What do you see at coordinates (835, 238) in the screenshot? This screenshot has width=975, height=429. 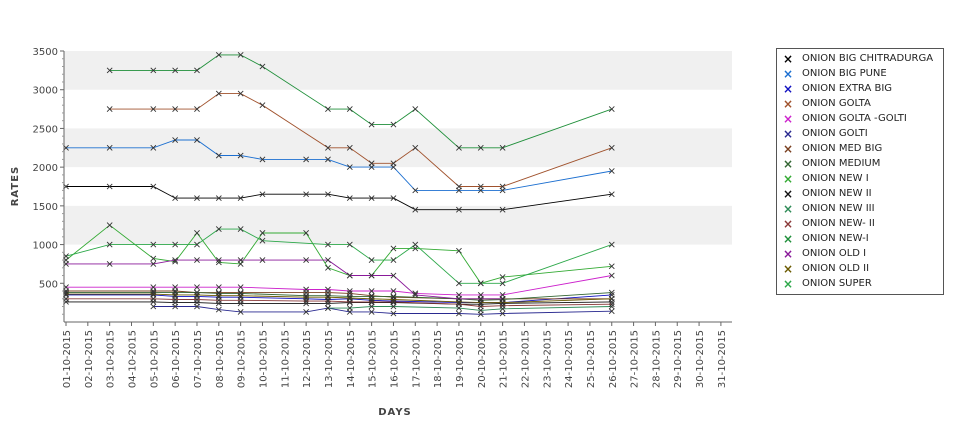 I see `legend-label: ONION NEW-I` at bounding box center [835, 238].